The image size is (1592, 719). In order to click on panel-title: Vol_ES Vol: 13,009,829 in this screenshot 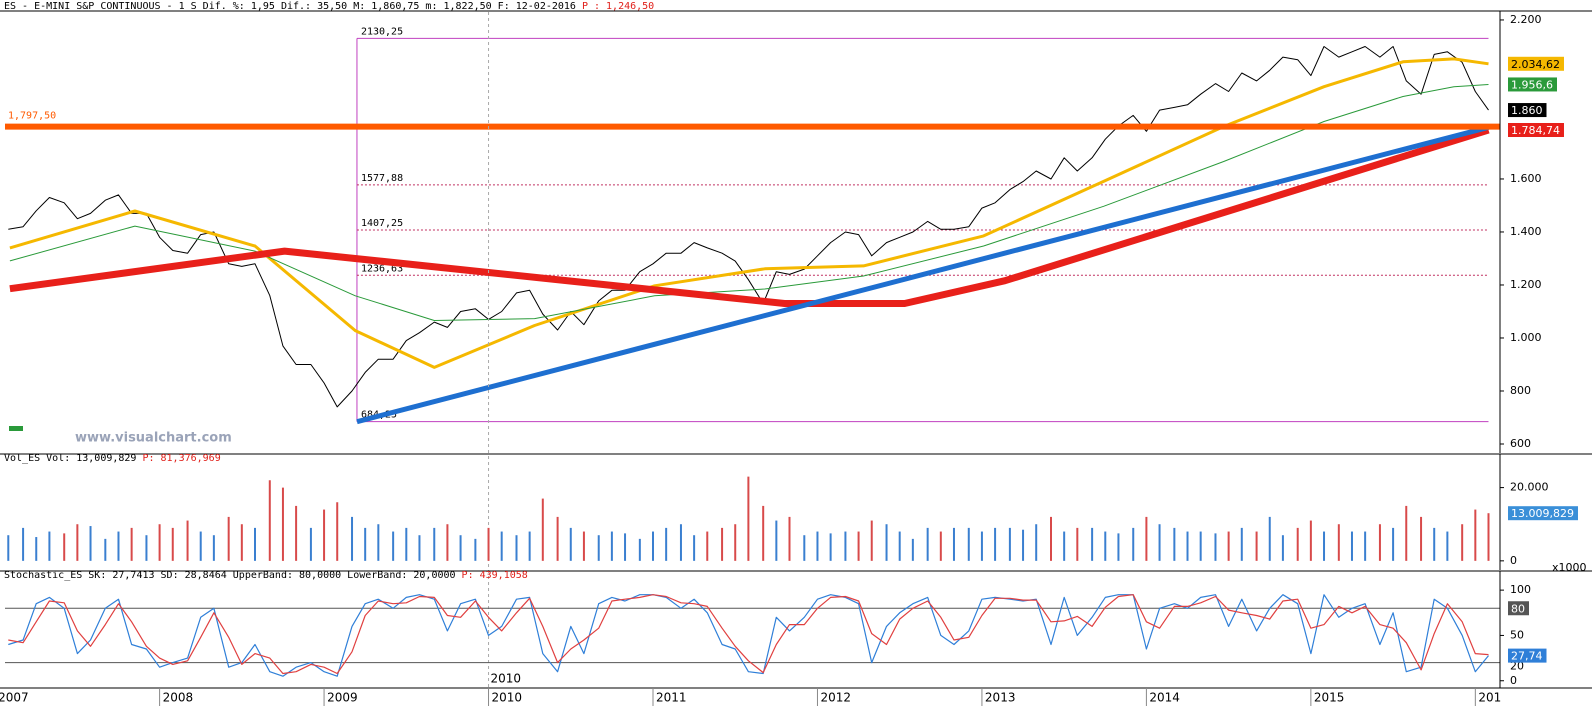, I will do `click(70, 458)`.